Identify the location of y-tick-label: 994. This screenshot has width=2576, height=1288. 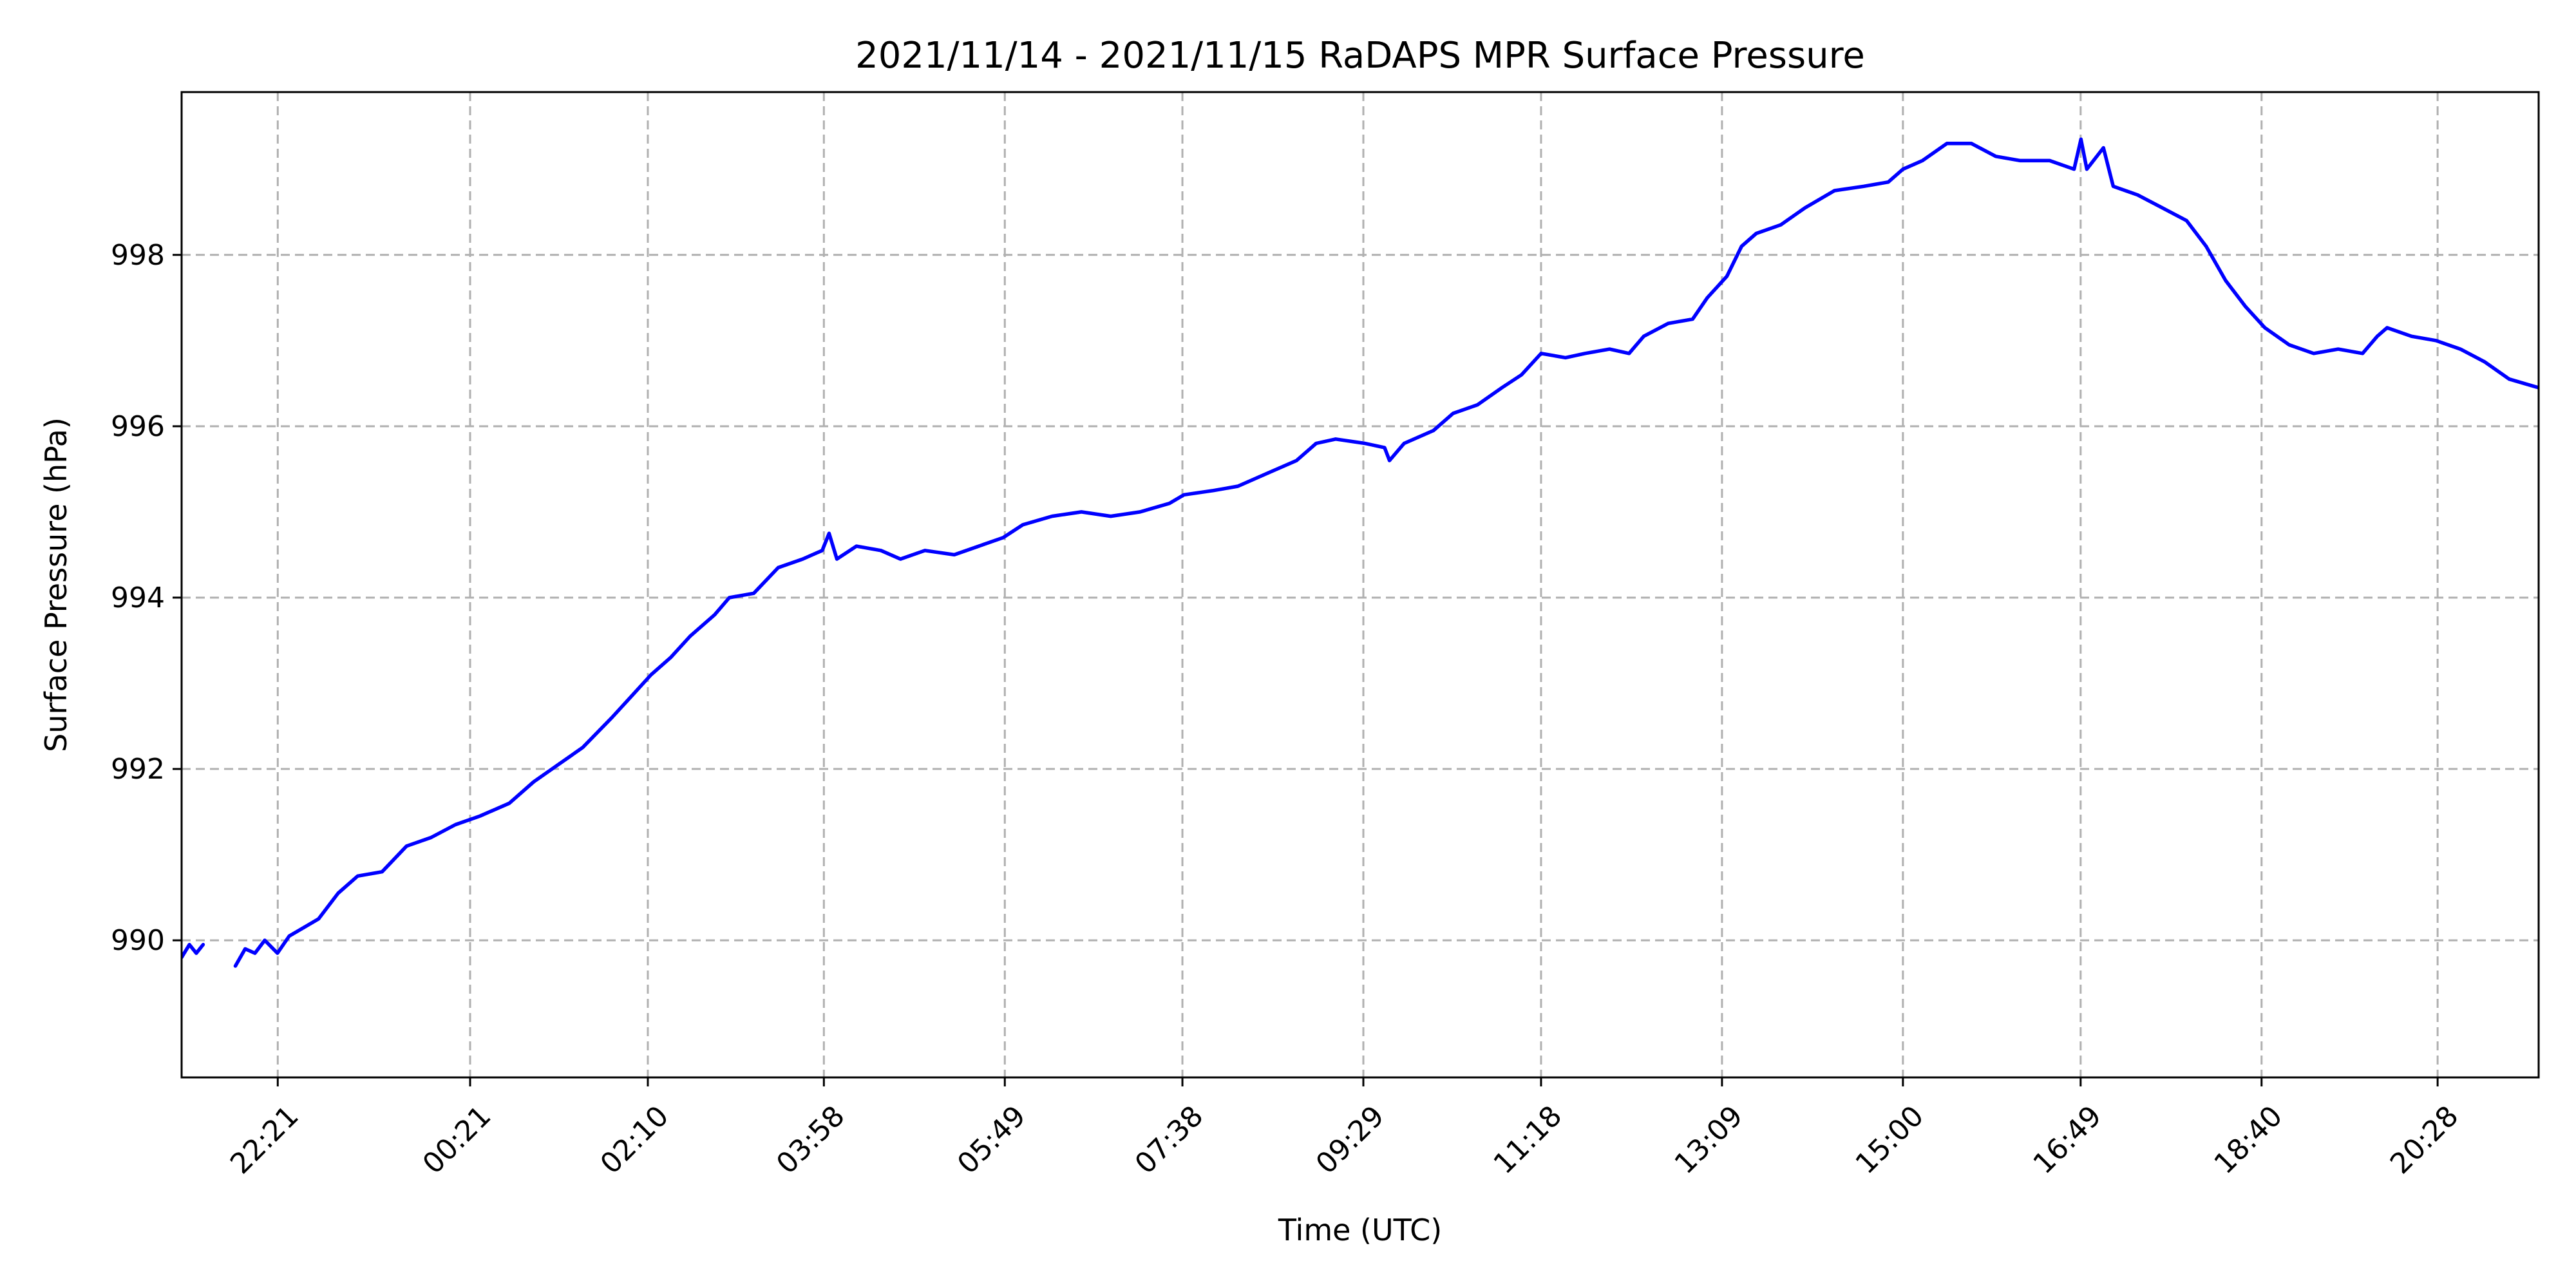
(138, 598).